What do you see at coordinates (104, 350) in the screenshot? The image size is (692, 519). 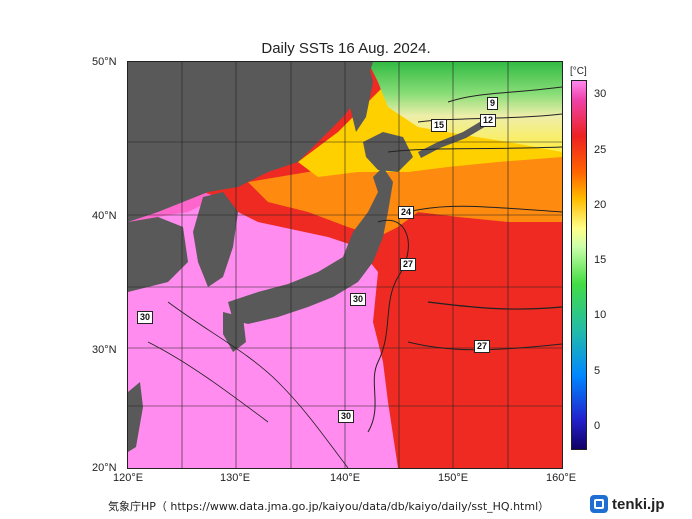 I see `lat-label: 30°N` at bounding box center [104, 350].